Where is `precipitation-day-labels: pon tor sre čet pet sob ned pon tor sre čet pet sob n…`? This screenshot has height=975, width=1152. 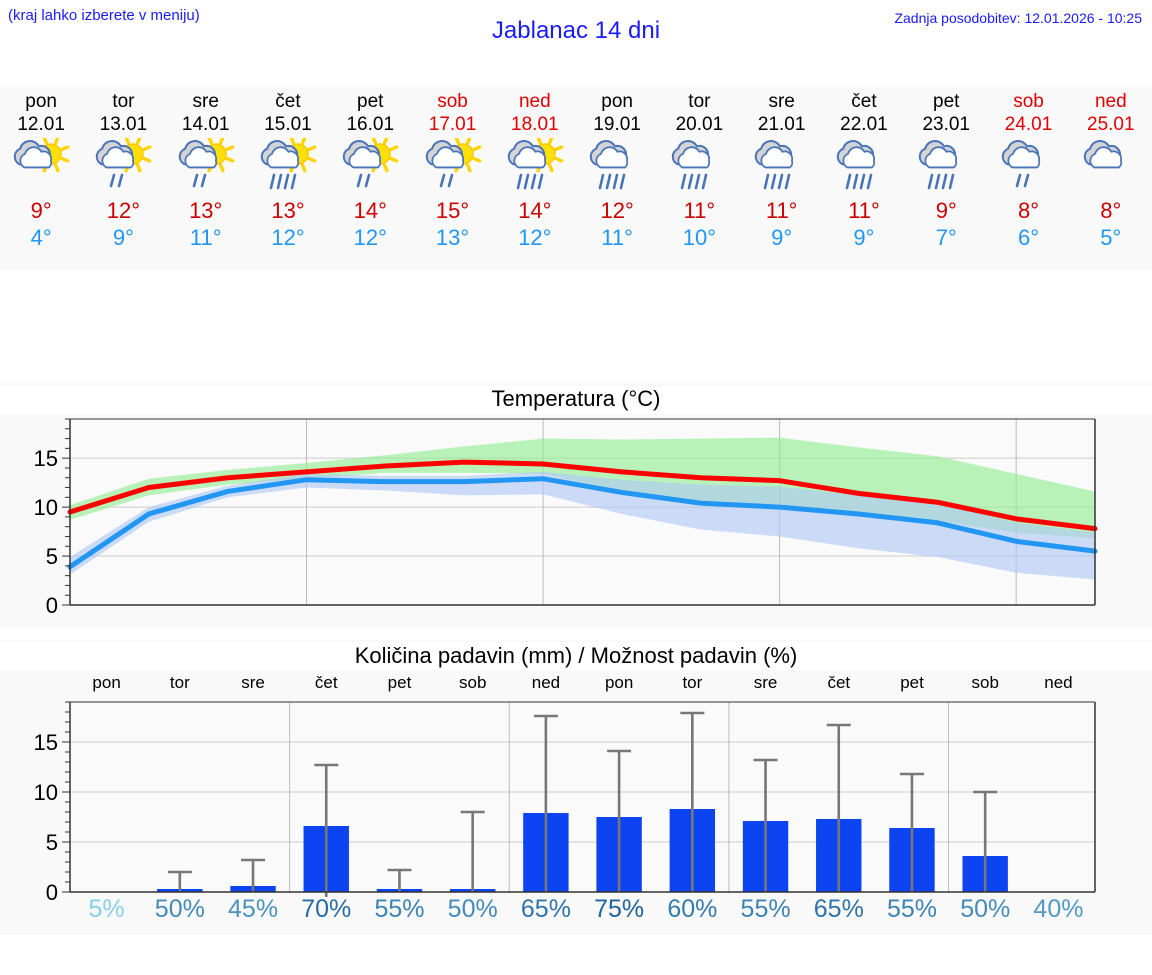
precipitation-day-labels: pon tor sre čet pet sob ned pon tor sre čet pet sob n… is located at coordinates (582, 683).